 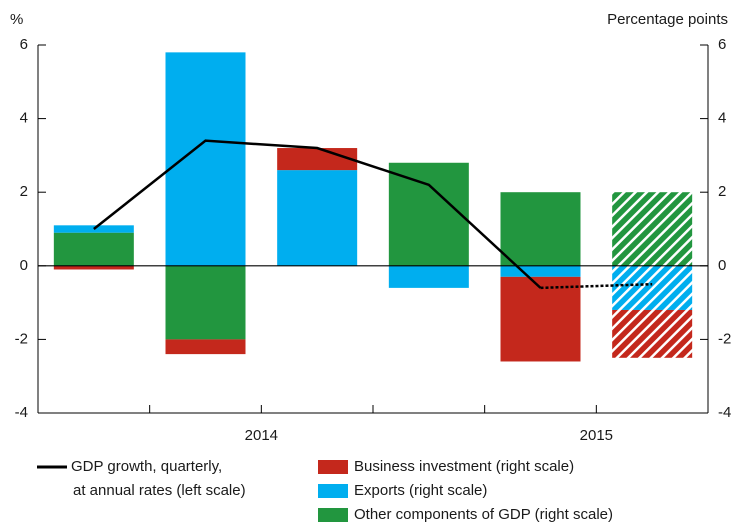 What do you see at coordinates (483, 514) in the screenshot?
I see `legend-label: Other components of GDP (right scale)` at bounding box center [483, 514].